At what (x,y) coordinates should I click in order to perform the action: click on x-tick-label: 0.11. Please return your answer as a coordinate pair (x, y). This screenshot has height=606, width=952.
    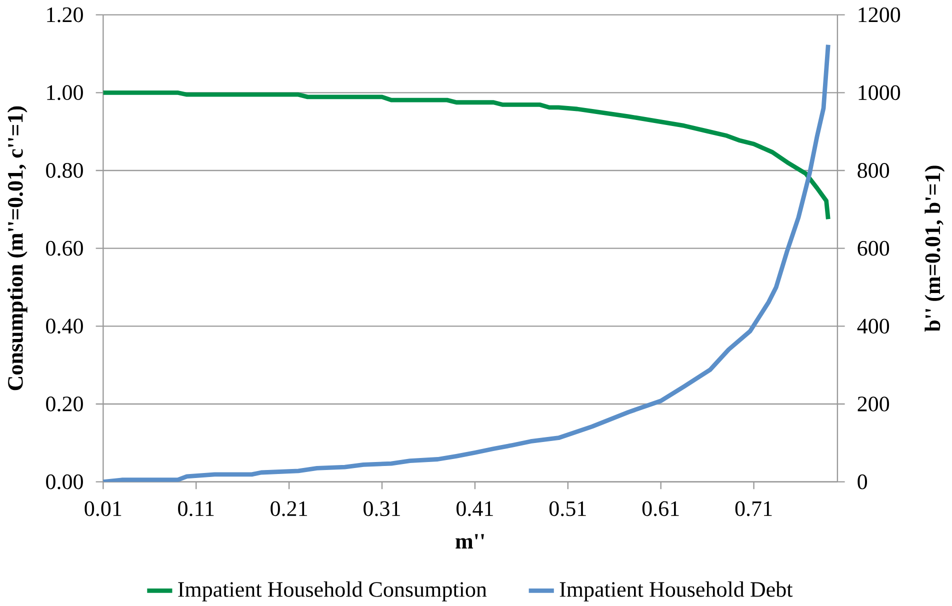
    Looking at the image, I should click on (196, 508).